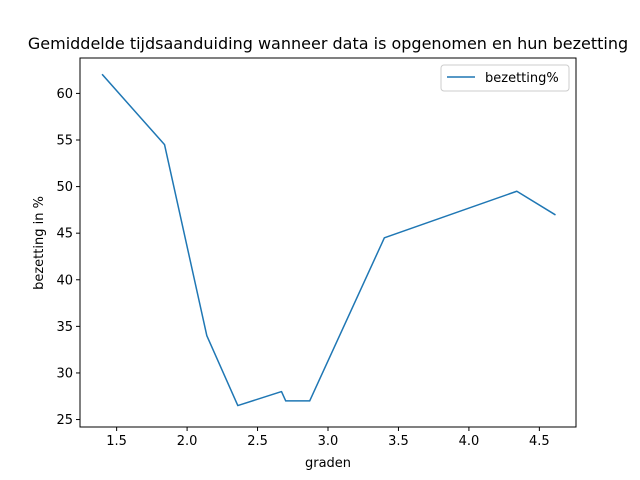 Image resolution: width=640 pixels, height=480 pixels. What do you see at coordinates (469, 441) in the screenshot?
I see `x-tick-label: 4.0` at bounding box center [469, 441].